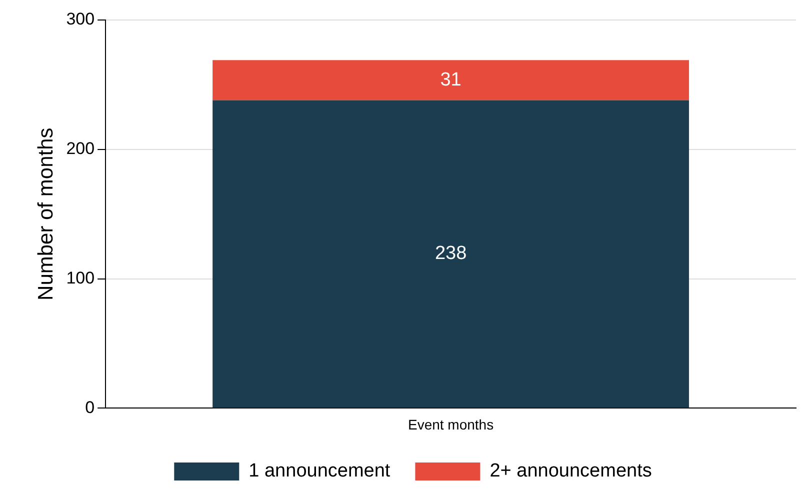 The width and height of the screenshot is (806, 501). Describe the element at coordinates (319, 471) in the screenshot. I see `legend-label: 1 announcement` at that location.